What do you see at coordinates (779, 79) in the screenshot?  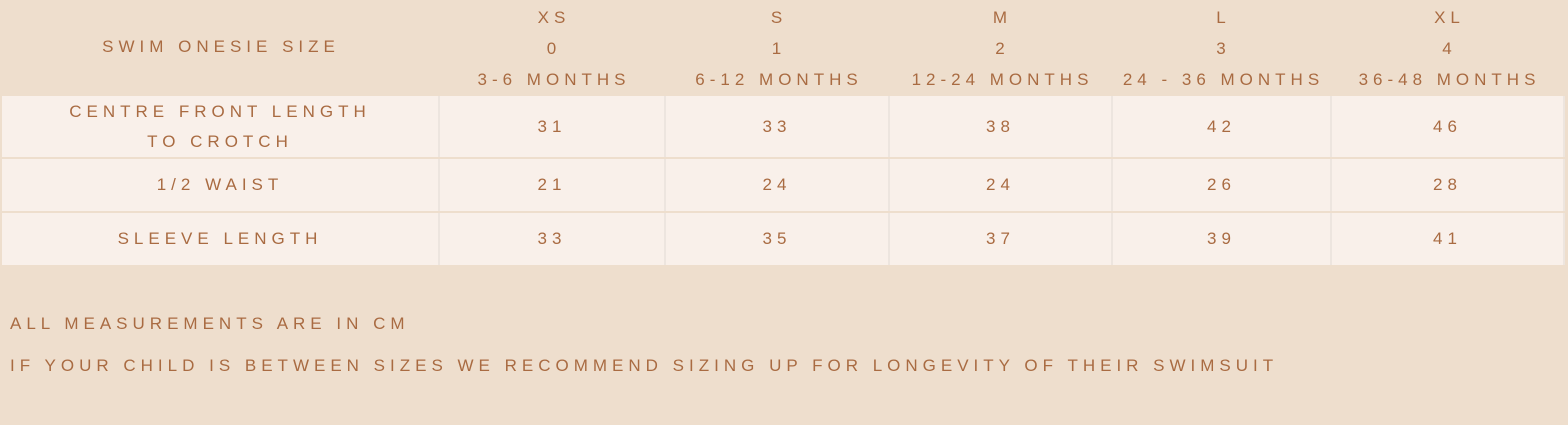 I see `size-age: 6-12 MONTHS` at bounding box center [779, 79].